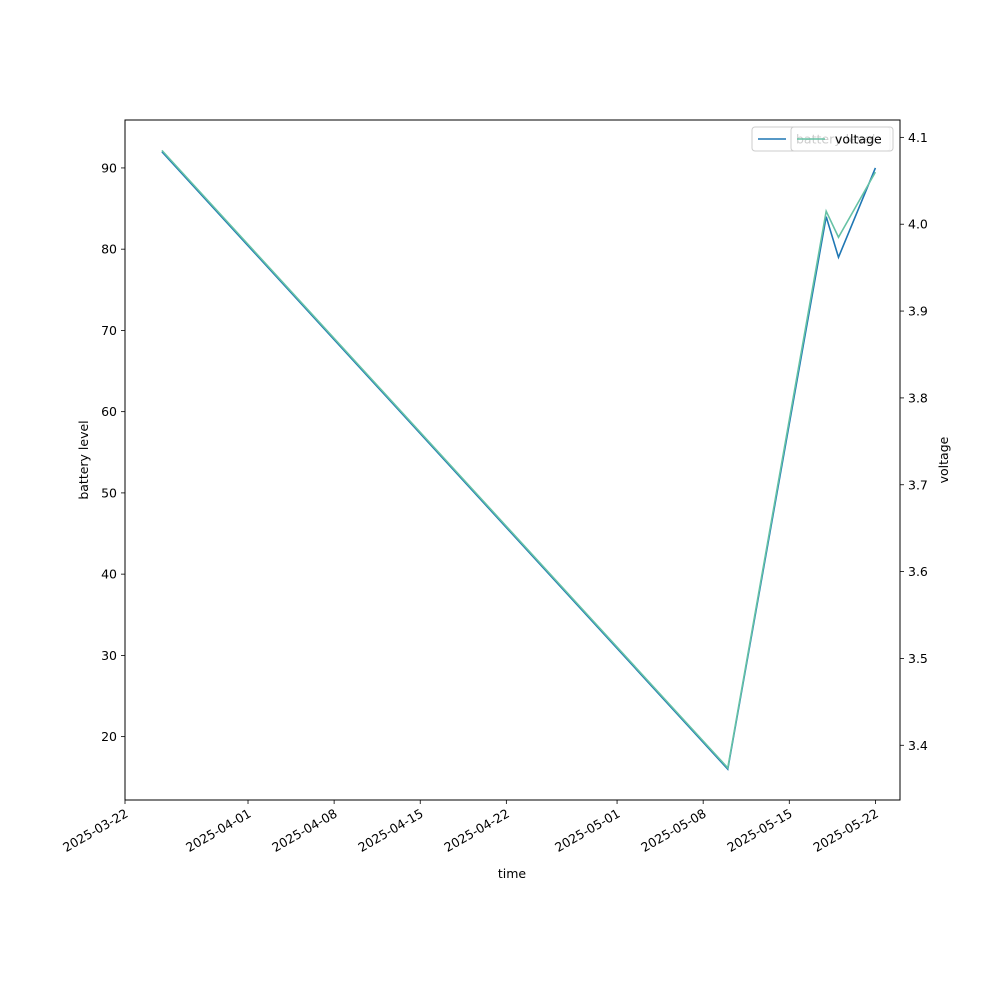  What do you see at coordinates (109, 411) in the screenshot?
I see `y-tick-label: 60` at bounding box center [109, 411].